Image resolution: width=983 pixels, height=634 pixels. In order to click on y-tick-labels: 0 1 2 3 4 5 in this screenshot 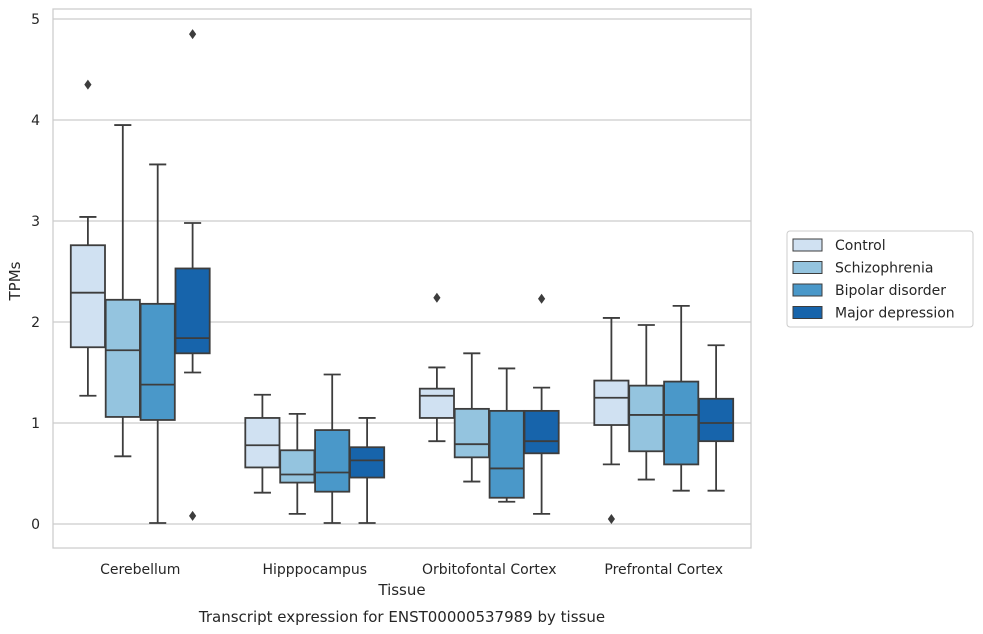, I will do `click(35, 272)`.